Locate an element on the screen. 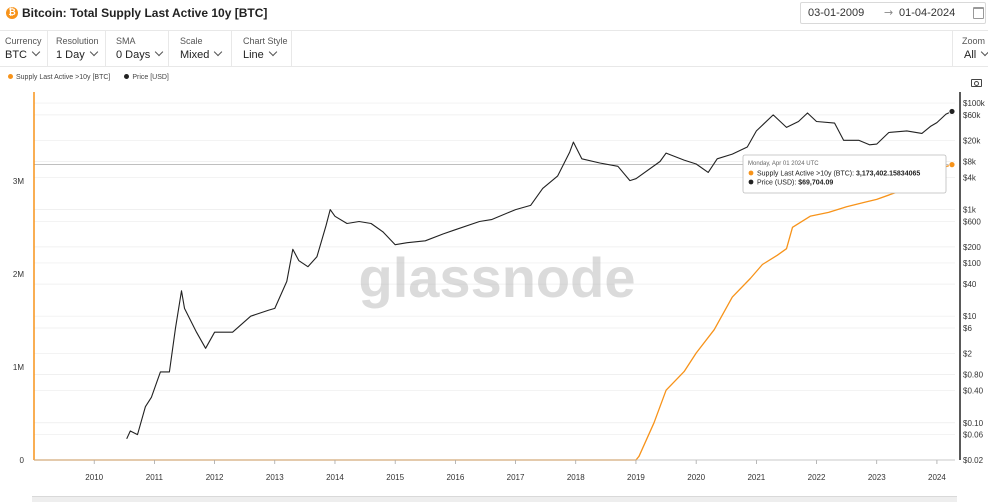 The height and width of the screenshot is (502, 988). left-axis-tick-label: 0 is located at coordinates (22, 460).